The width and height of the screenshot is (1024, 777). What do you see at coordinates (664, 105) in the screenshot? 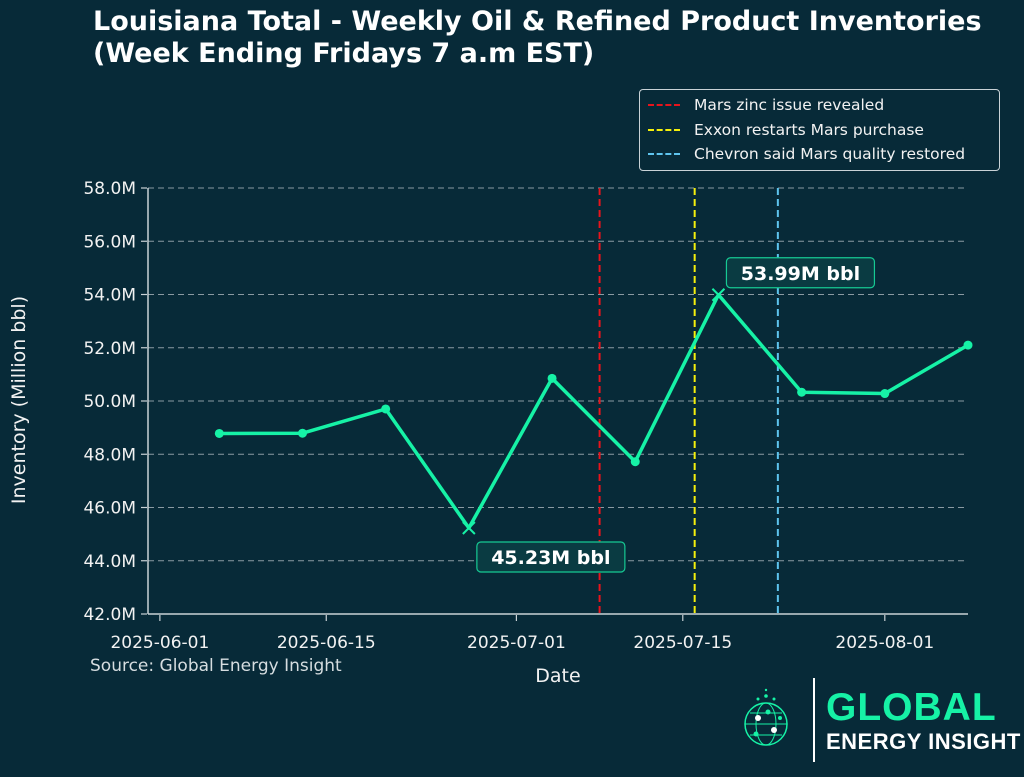
I see `legend-swatch-red` at bounding box center [664, 105].